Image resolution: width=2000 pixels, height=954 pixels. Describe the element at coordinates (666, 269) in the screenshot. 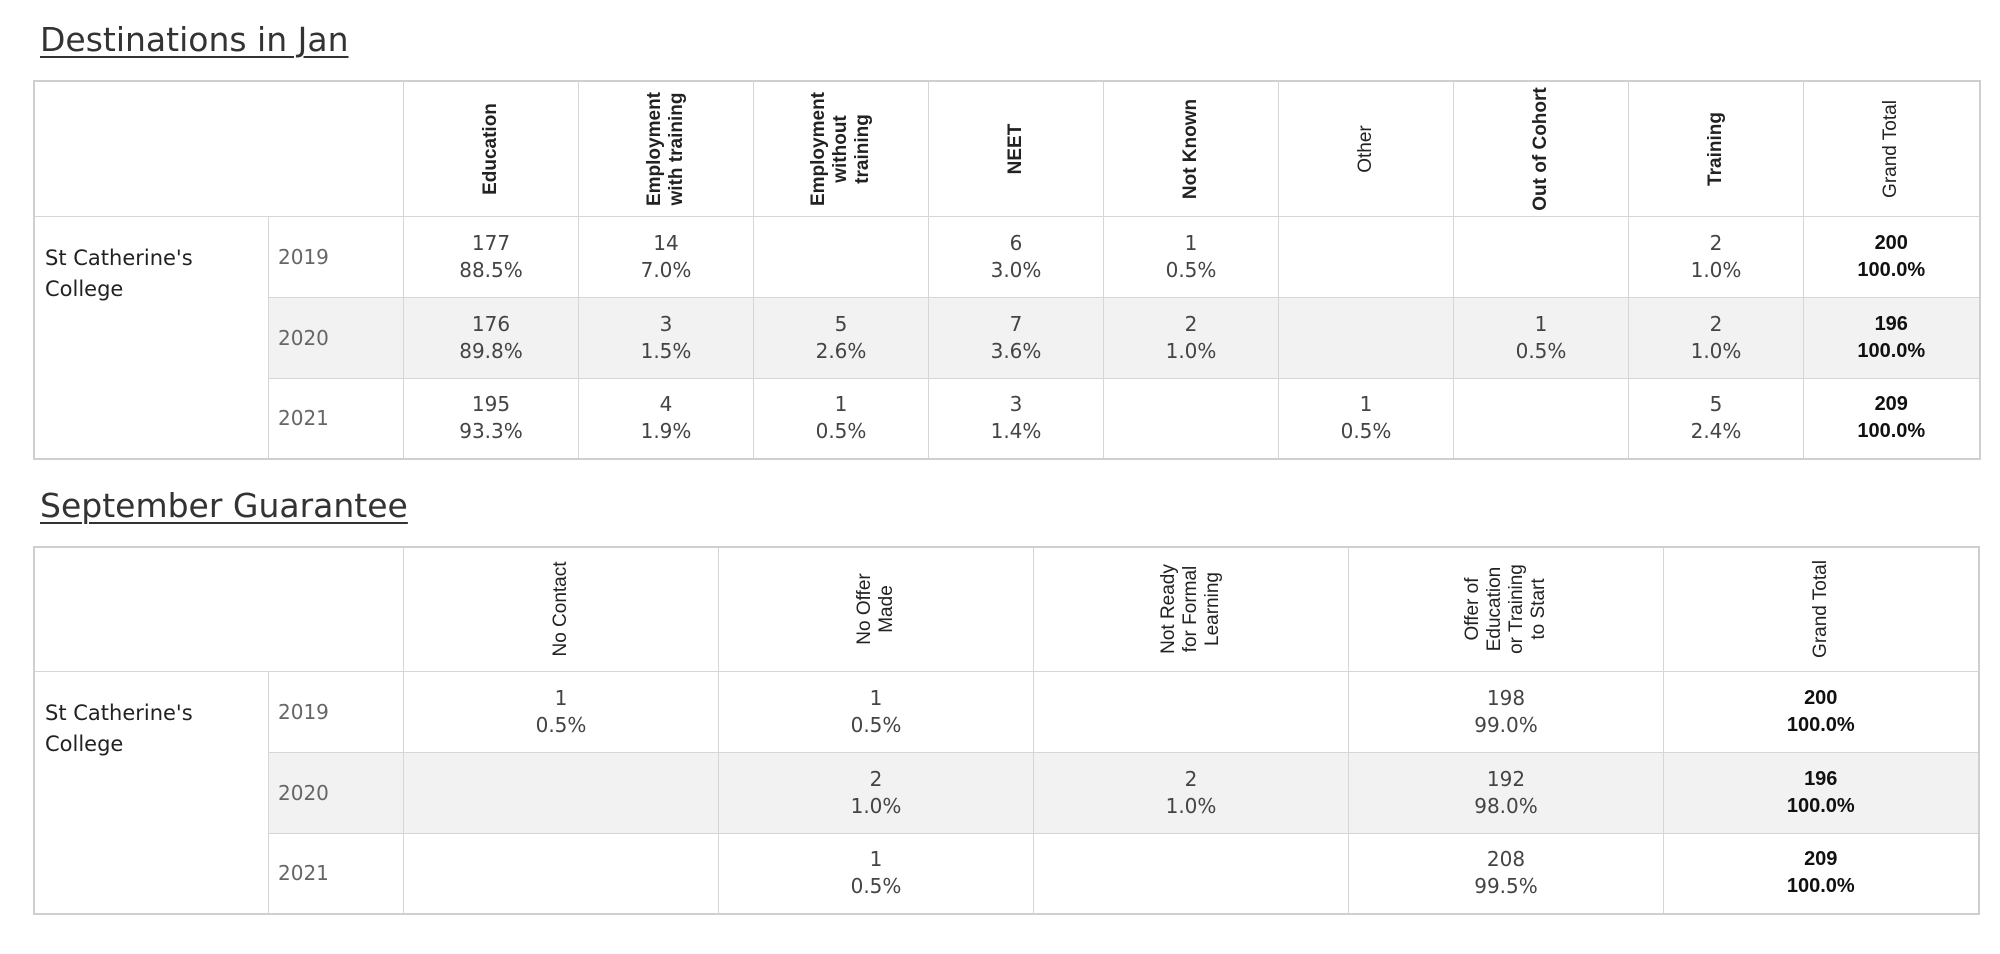

I see `cell-percent: 7.0%` at that location.